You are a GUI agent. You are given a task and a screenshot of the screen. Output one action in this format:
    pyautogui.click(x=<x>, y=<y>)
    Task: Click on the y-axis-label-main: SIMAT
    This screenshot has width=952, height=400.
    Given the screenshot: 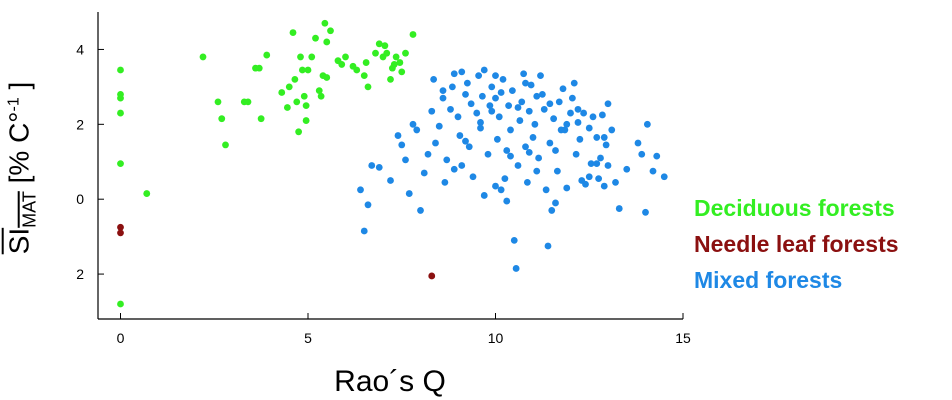 What is the action you would take?
    pyautogui.click(x=21, y=223)
    